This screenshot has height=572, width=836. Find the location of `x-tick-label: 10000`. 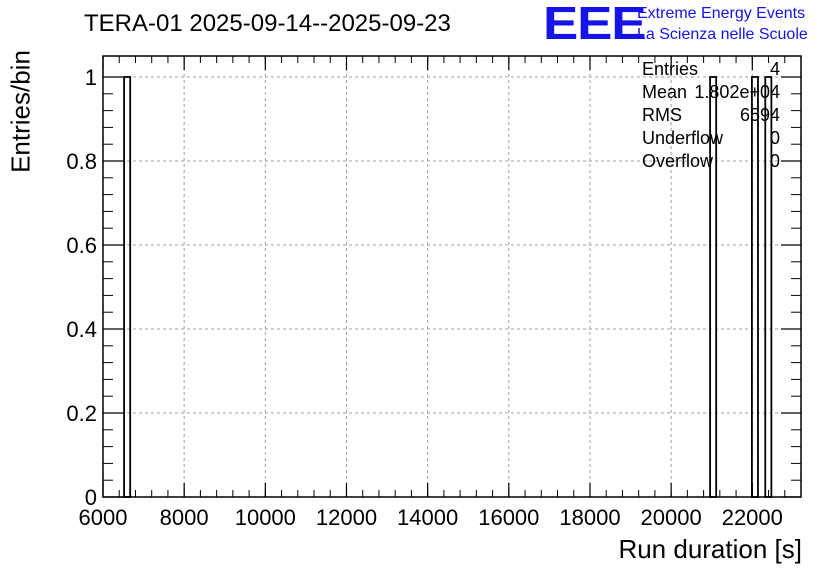

x-tick-label: 10000 is located at coordinates (265, 517).